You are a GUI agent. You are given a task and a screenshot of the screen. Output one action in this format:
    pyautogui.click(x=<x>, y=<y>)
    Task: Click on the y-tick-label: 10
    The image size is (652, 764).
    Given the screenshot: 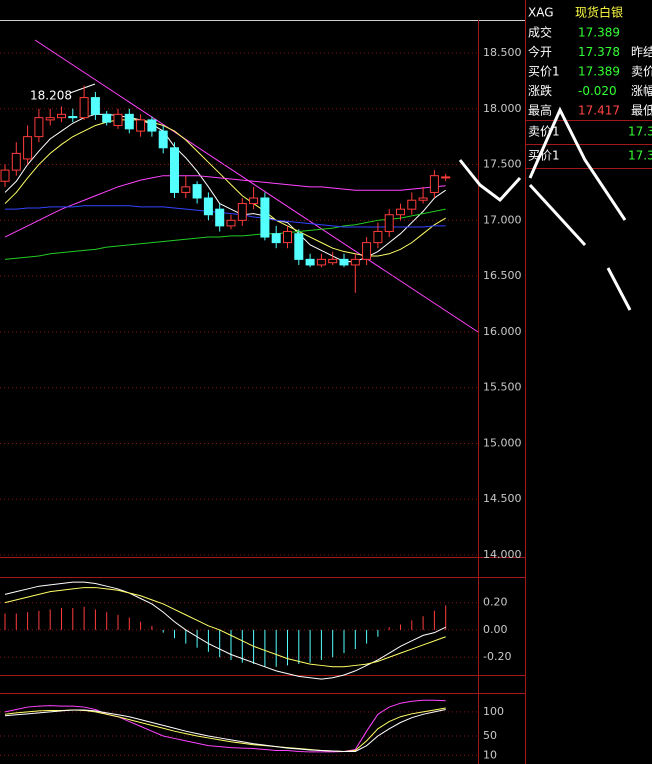 What is the action you would take?
    pyautogui.click(x=490, y=754)
    